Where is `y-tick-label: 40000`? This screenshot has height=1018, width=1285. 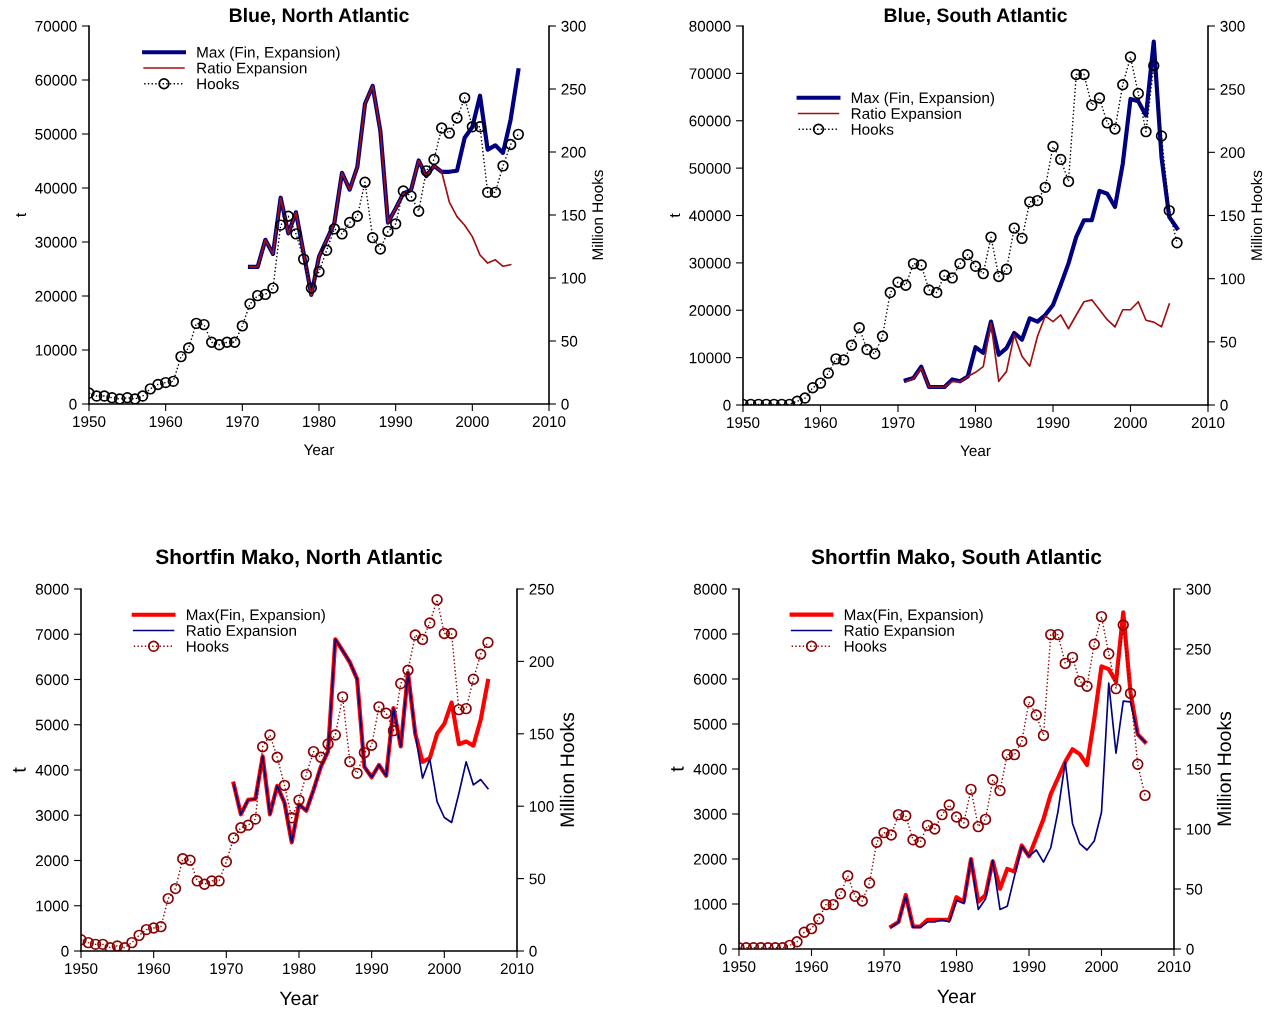 y-tick-label: 40000 is located at coordinates (710, 216).